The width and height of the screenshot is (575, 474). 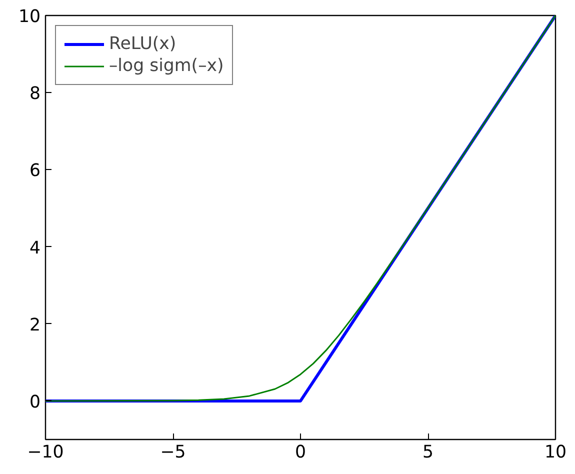 I want to click on y-tick-label: 10, so click(x=29, y=17).